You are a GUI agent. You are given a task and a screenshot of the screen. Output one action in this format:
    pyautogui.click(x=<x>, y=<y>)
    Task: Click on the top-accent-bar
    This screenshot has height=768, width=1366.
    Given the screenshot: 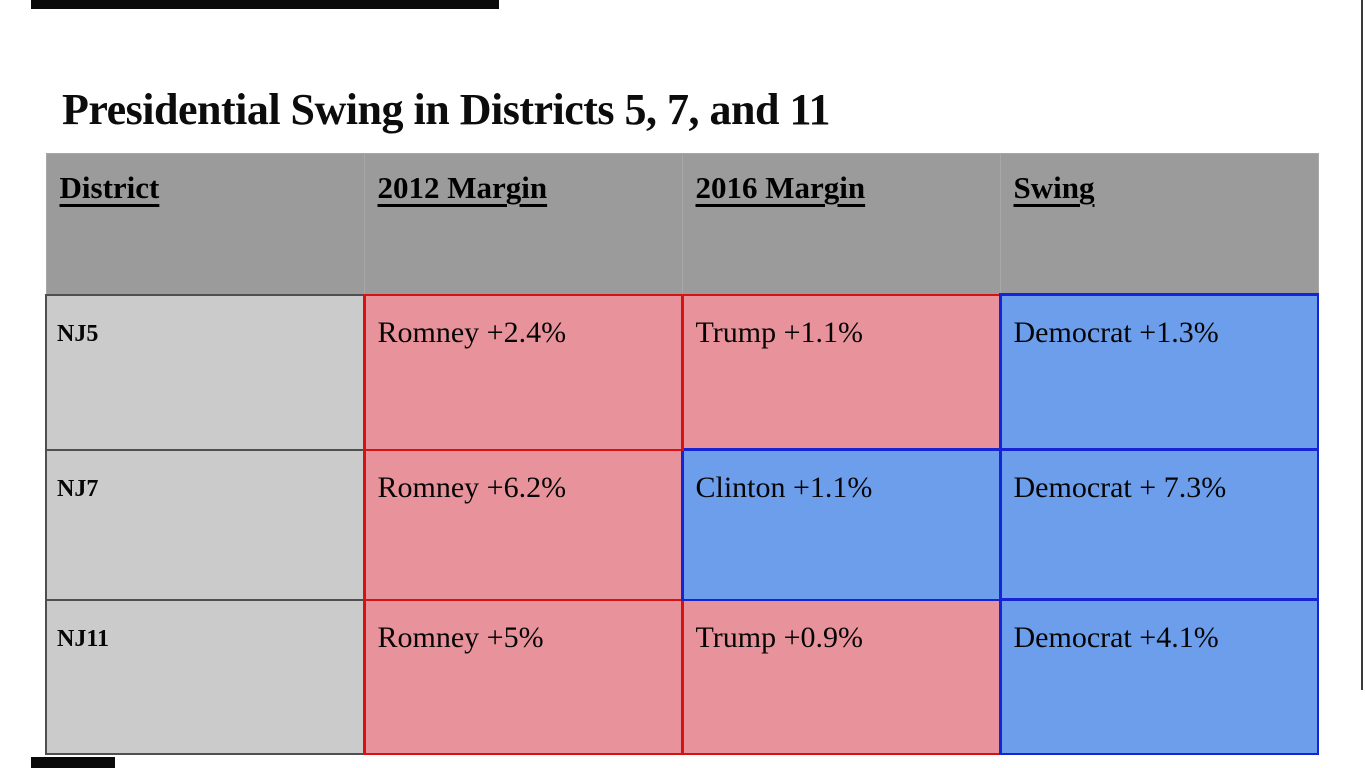 What is the action you would take?
    pyautogui.click(x=265, y=4)
    